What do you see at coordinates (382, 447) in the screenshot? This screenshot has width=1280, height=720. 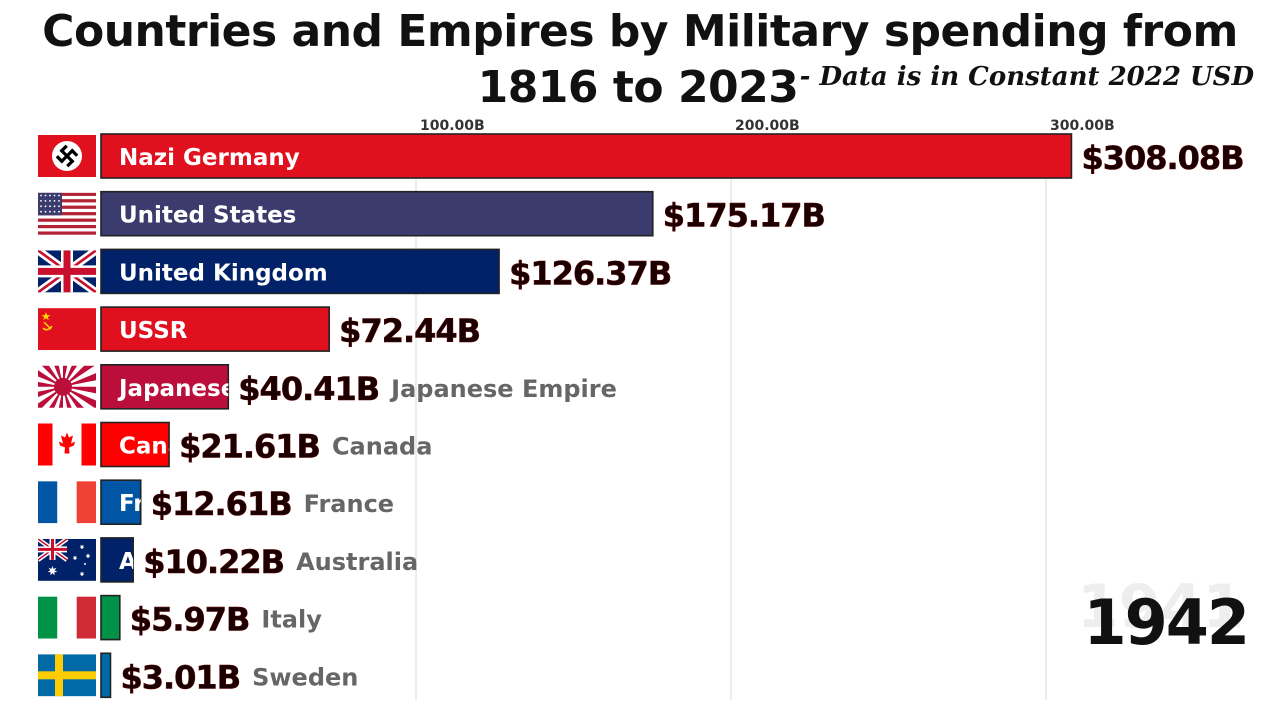 I see `side-label: Canada` at bounding box center [382, 447].